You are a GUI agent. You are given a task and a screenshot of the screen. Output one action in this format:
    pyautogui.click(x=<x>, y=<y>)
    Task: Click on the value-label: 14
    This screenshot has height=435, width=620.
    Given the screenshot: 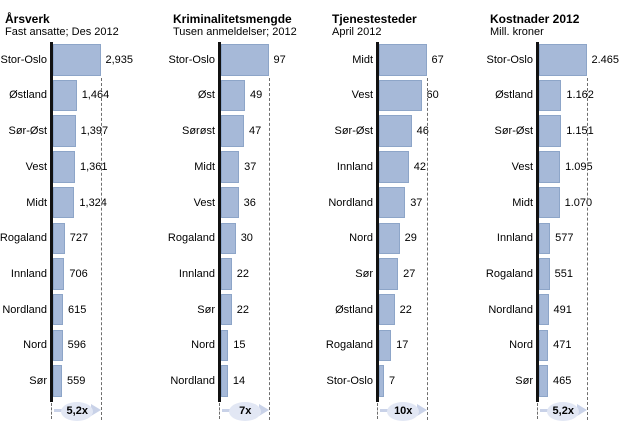 What is the action you would take?
    pyautogui.click(x=239, y=381)
    